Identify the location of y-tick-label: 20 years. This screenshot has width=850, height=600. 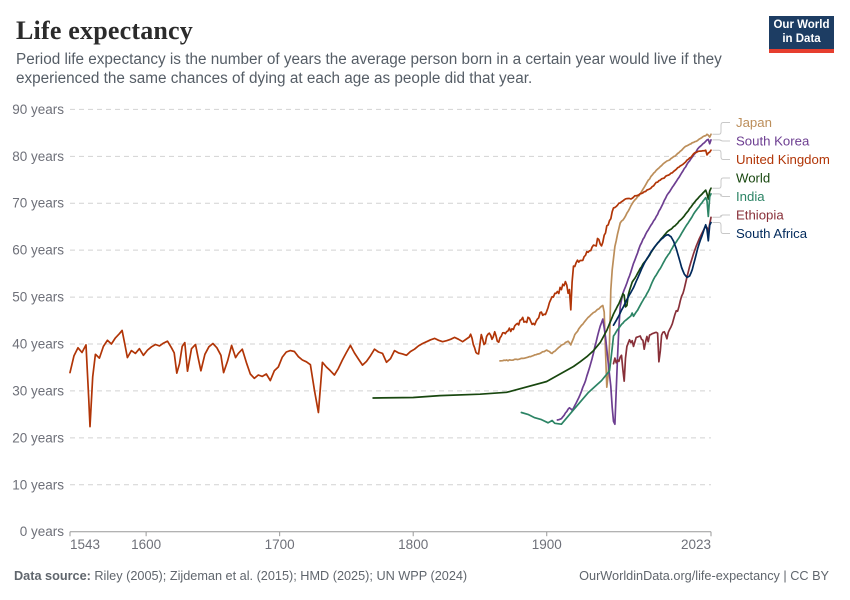
(38, 437).